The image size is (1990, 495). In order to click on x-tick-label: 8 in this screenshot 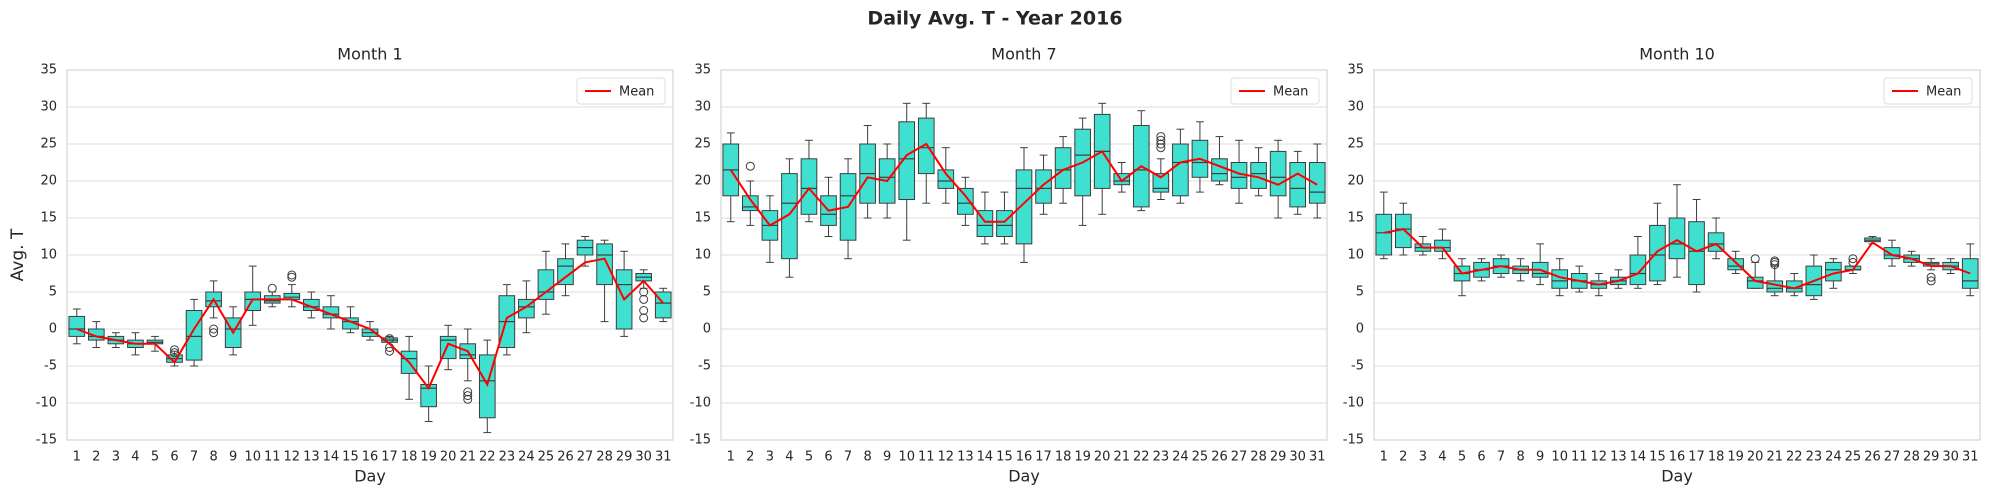, I will do `click(1520, 457)`.